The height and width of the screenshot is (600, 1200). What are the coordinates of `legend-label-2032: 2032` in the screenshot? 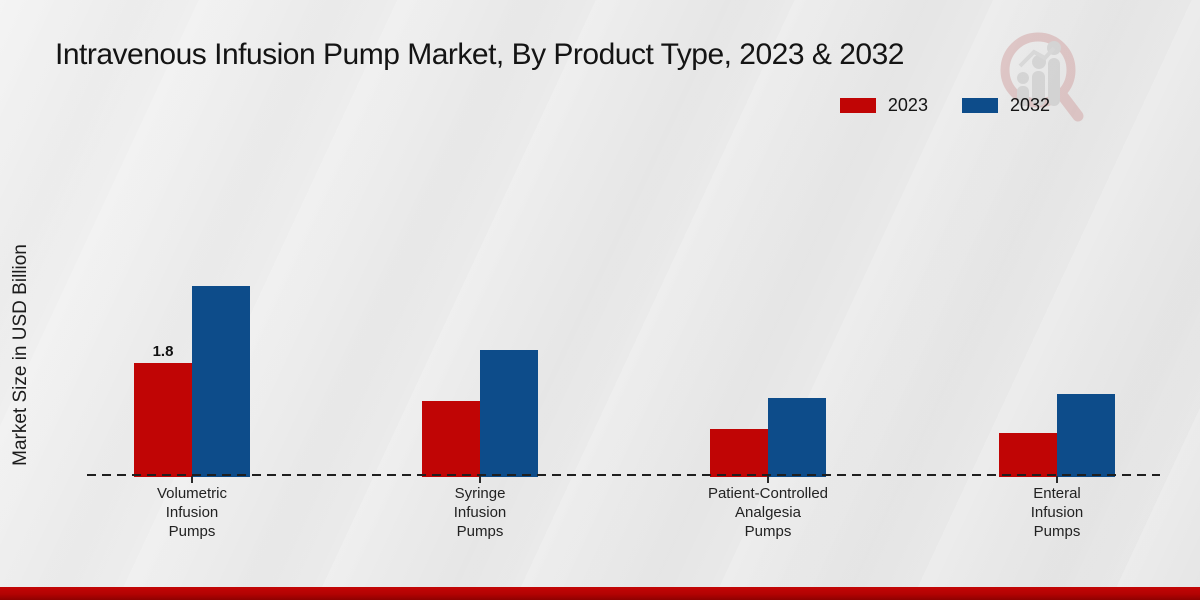 It's located at (1029, 105).